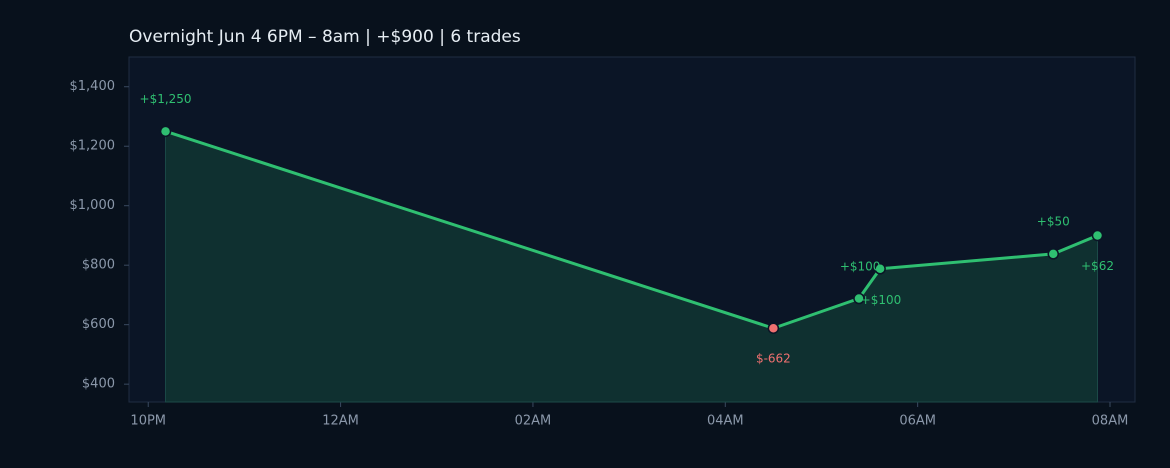 This screenshot has height=468, width=1170. What do you see at coordinates (773, 359) in the screenshot?
I see `trade-label: $-662` at bounding box center [773, 359].